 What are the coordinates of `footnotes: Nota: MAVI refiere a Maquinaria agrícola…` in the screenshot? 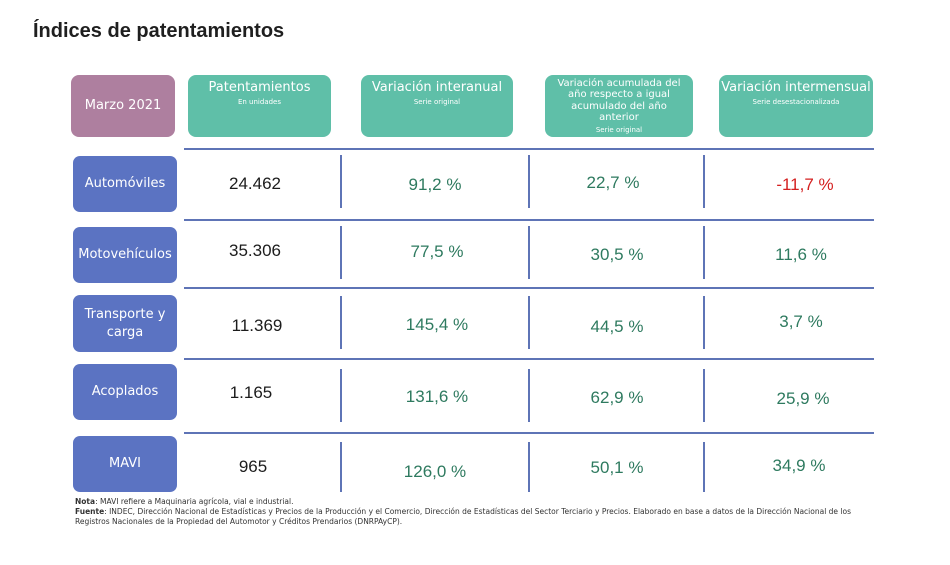 It's located at (475, 512).